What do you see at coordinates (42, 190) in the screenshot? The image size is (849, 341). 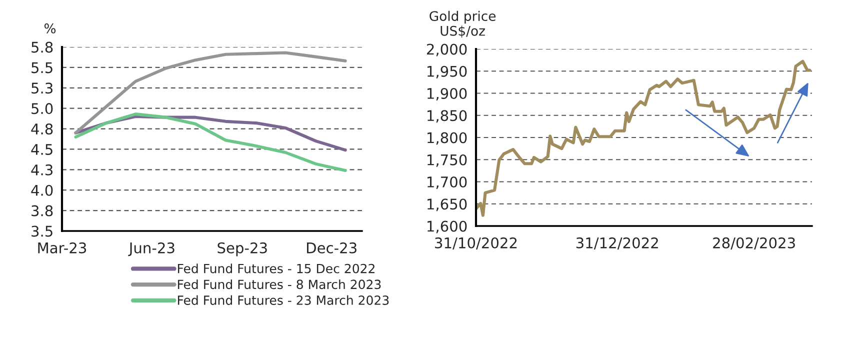 I see `y-tick-label: 4.0` at bounding box center [42, 190].